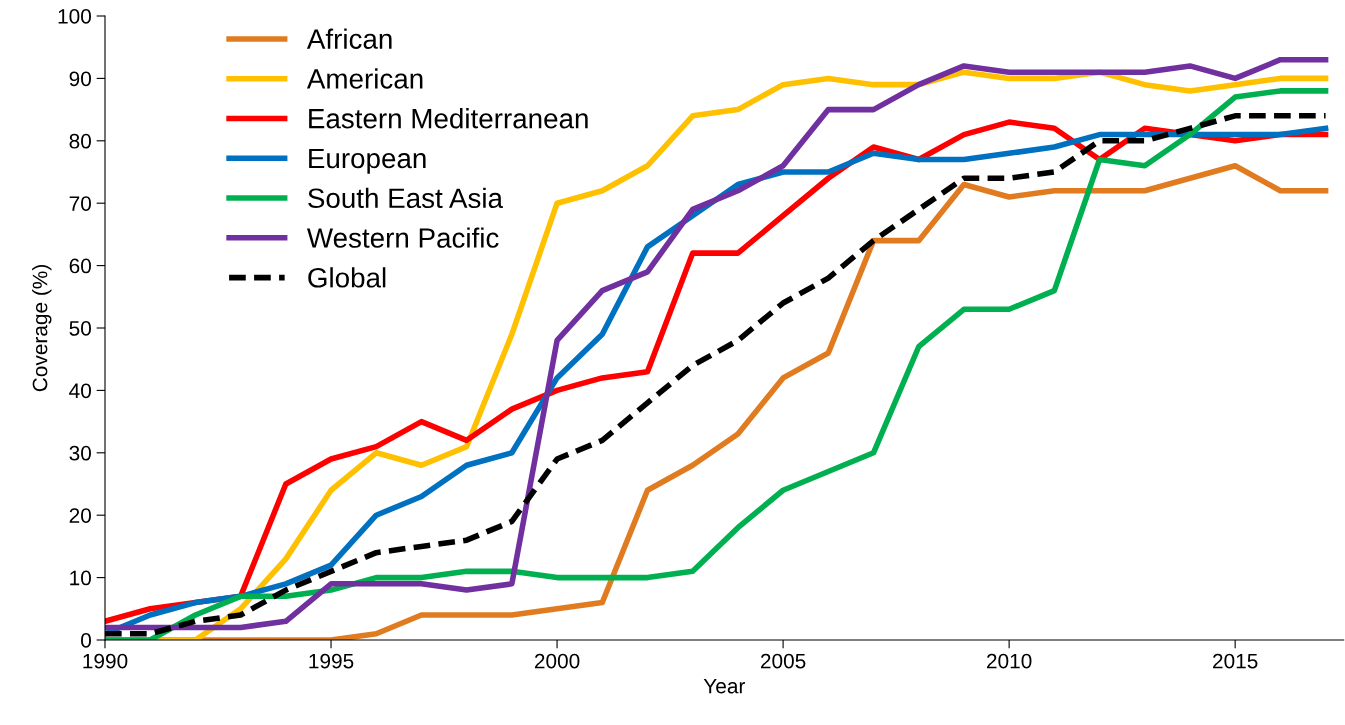 The image size is (1345, 725). I want to click on y-tick-label: 50, so click(80, 328).